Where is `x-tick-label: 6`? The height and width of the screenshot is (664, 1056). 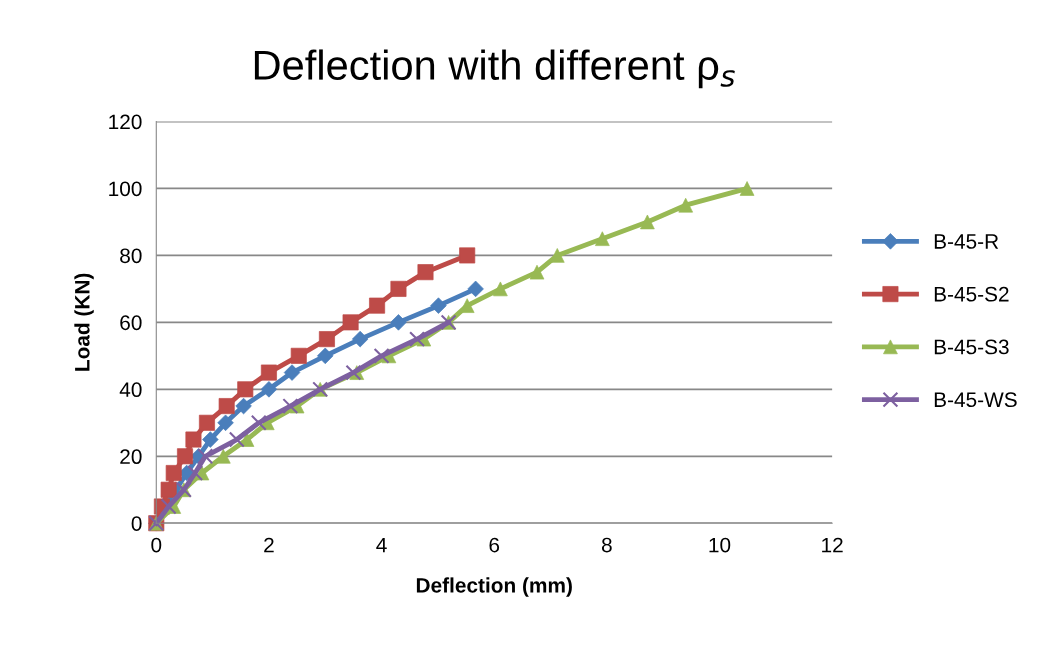
x-tick-label: 6 is located at coordinates (494, 545).